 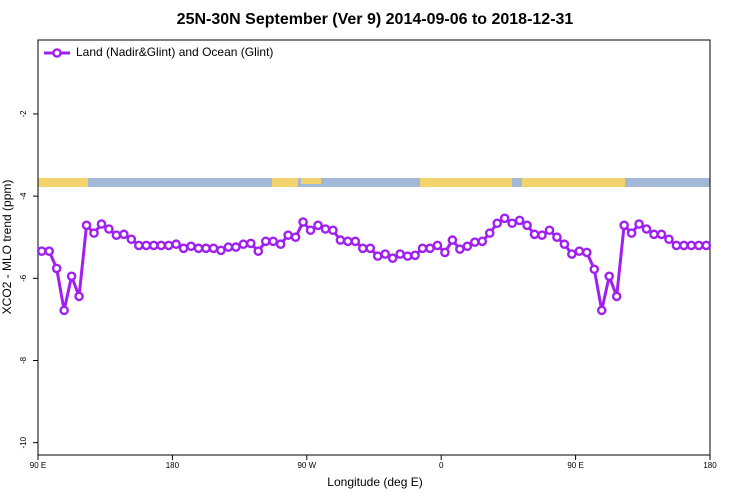 What do you see at coordinates (174, 52) in the screenshot?
I see `legend-label: Land (Nadir&Glint) and Ocean (Glint)` at bounding box center [174, 52].